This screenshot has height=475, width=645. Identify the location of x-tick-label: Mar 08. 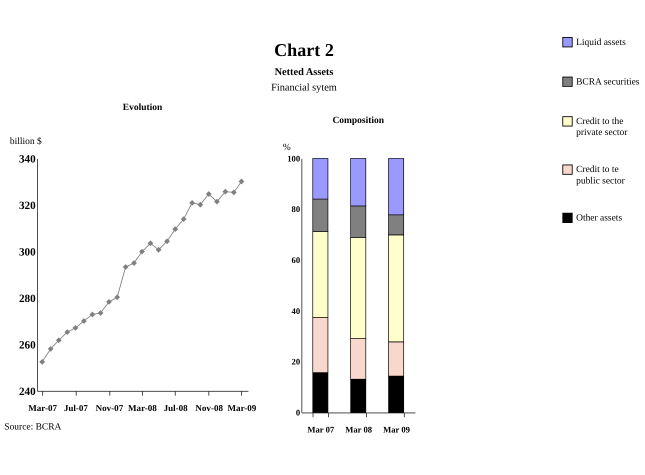
(359, 429).